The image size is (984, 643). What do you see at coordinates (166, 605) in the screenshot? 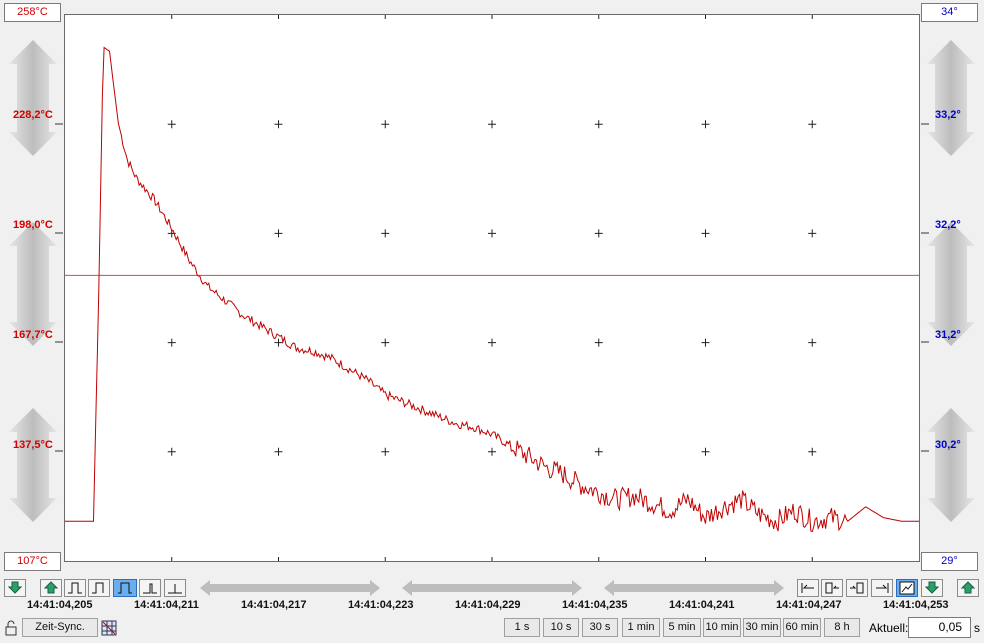
I see `time-axis-label: 14:41:04,211` at bounding box center [166, 605].